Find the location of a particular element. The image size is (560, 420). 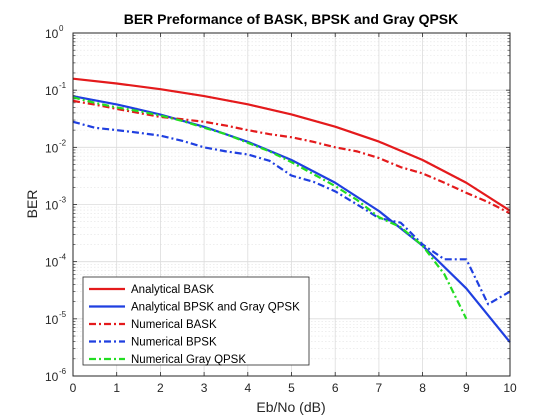

y-tick-exponent: -6 is located at coordinates (63, 371).